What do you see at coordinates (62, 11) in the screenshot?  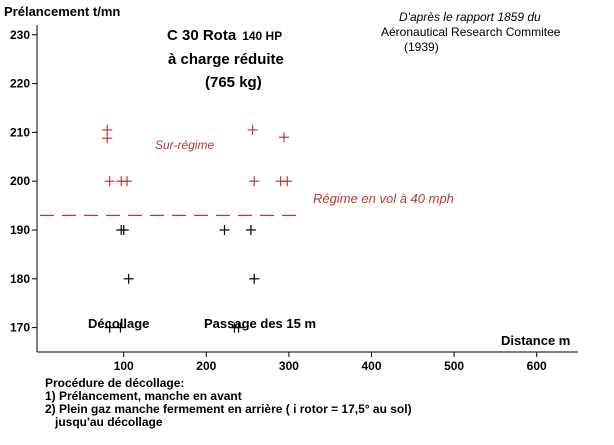 I see `y-axis-label: Prélancement t/mn` at bounding box center [62, 11].